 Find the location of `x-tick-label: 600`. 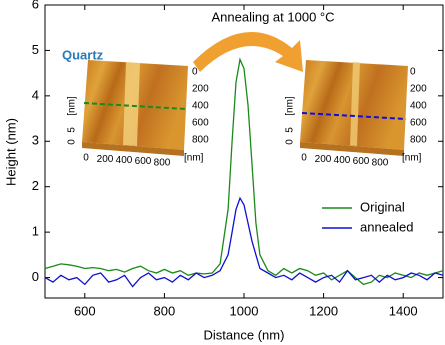

x-tick-label: 600 is located at coordinates (85, 310).